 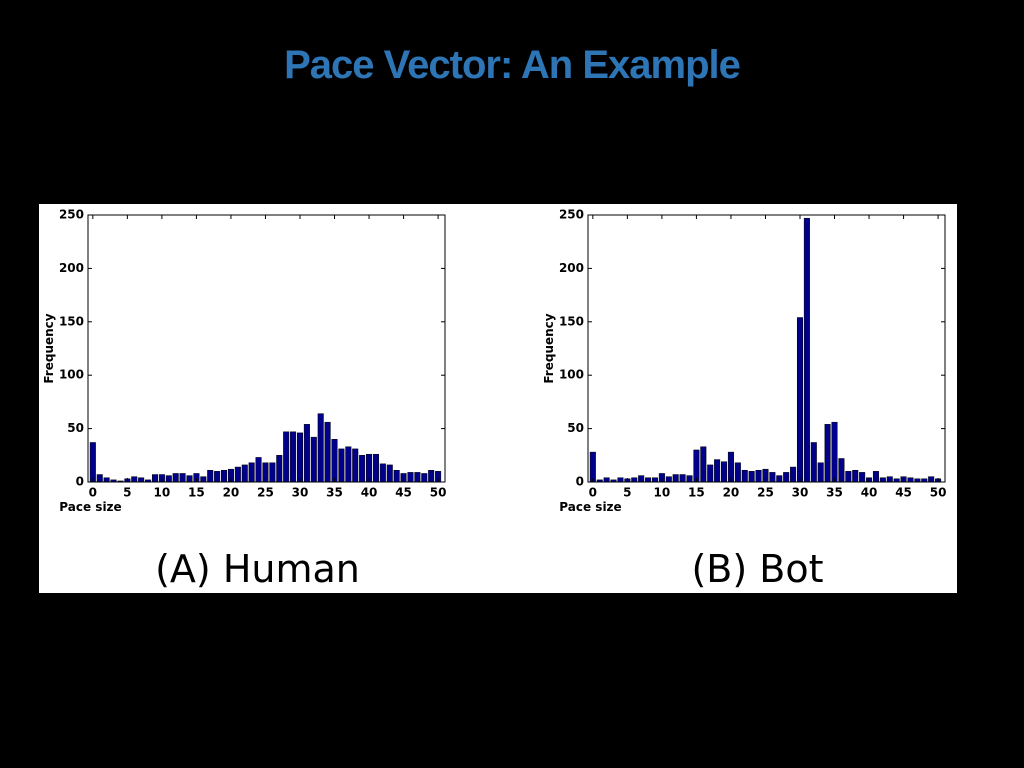 What do you see at coordinates (757, 569) in the screenshot?
I see `caption: (B) Bot` at bounding box center [757, 569].